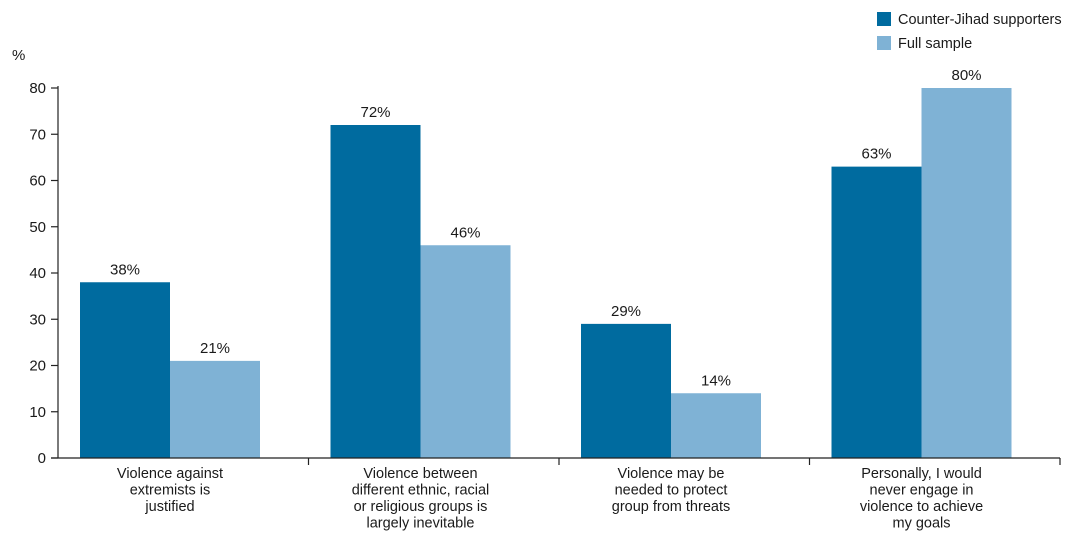 The width and height of the screenshot is (1078, 534). Describe the element at coordinates (969, 32) in the screenshot. I see `legend: Counter-Jihad supporters Full sample` at that location.